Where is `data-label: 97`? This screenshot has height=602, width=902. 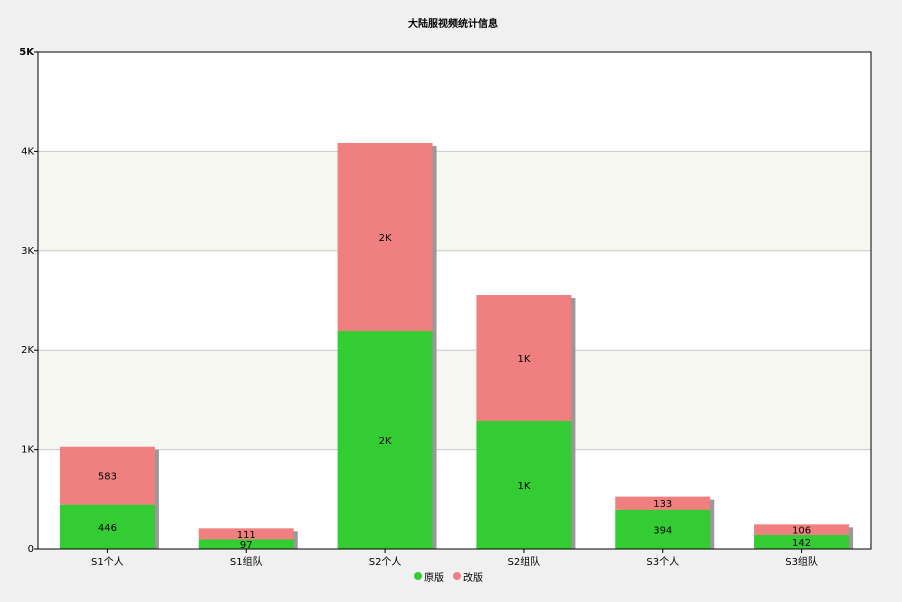
data-label: 97 is located at coordinates (246, 545).